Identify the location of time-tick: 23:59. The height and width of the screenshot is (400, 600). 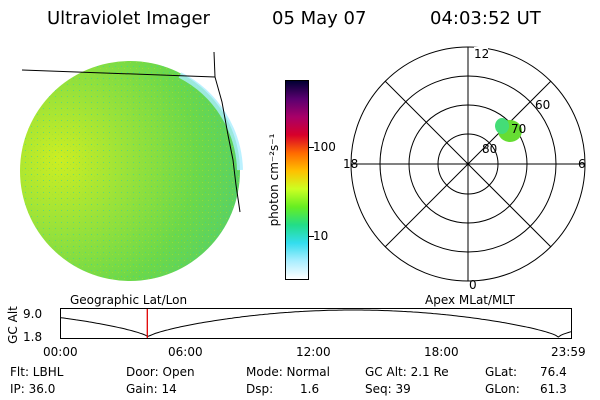
(568, 352).